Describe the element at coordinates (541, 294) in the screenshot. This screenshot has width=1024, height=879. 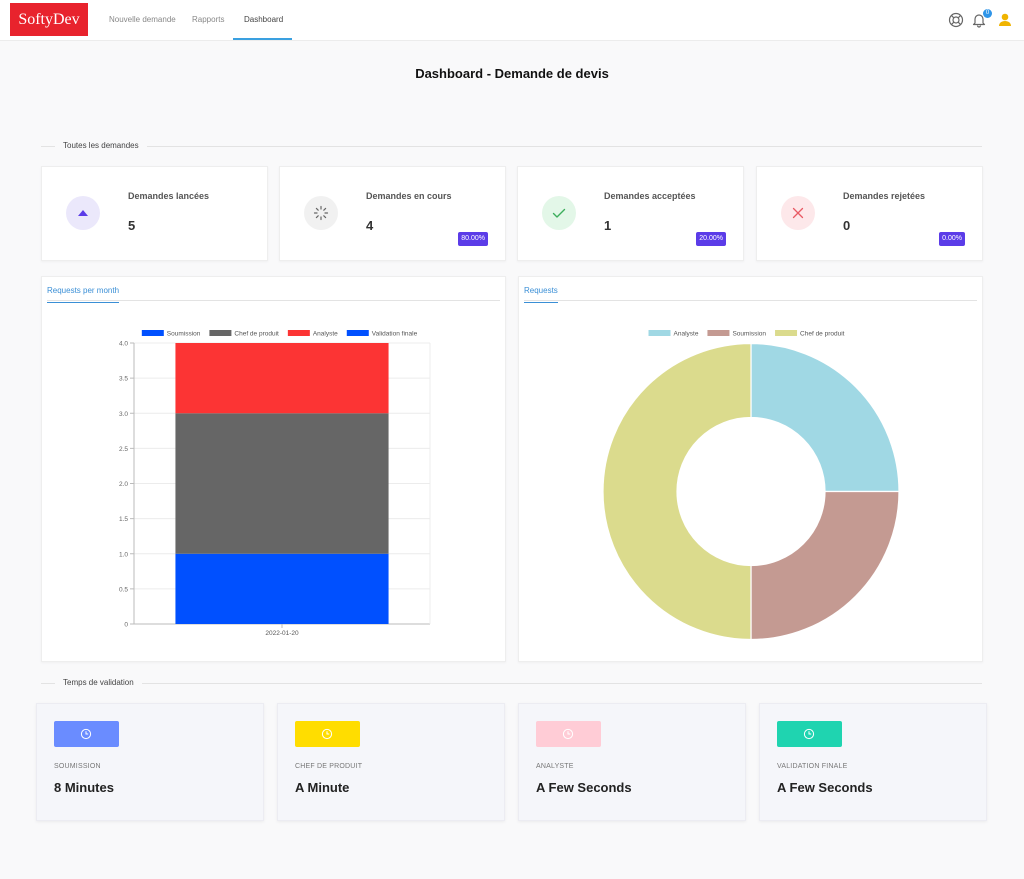
I see `tab-requests: Requests` at that location.